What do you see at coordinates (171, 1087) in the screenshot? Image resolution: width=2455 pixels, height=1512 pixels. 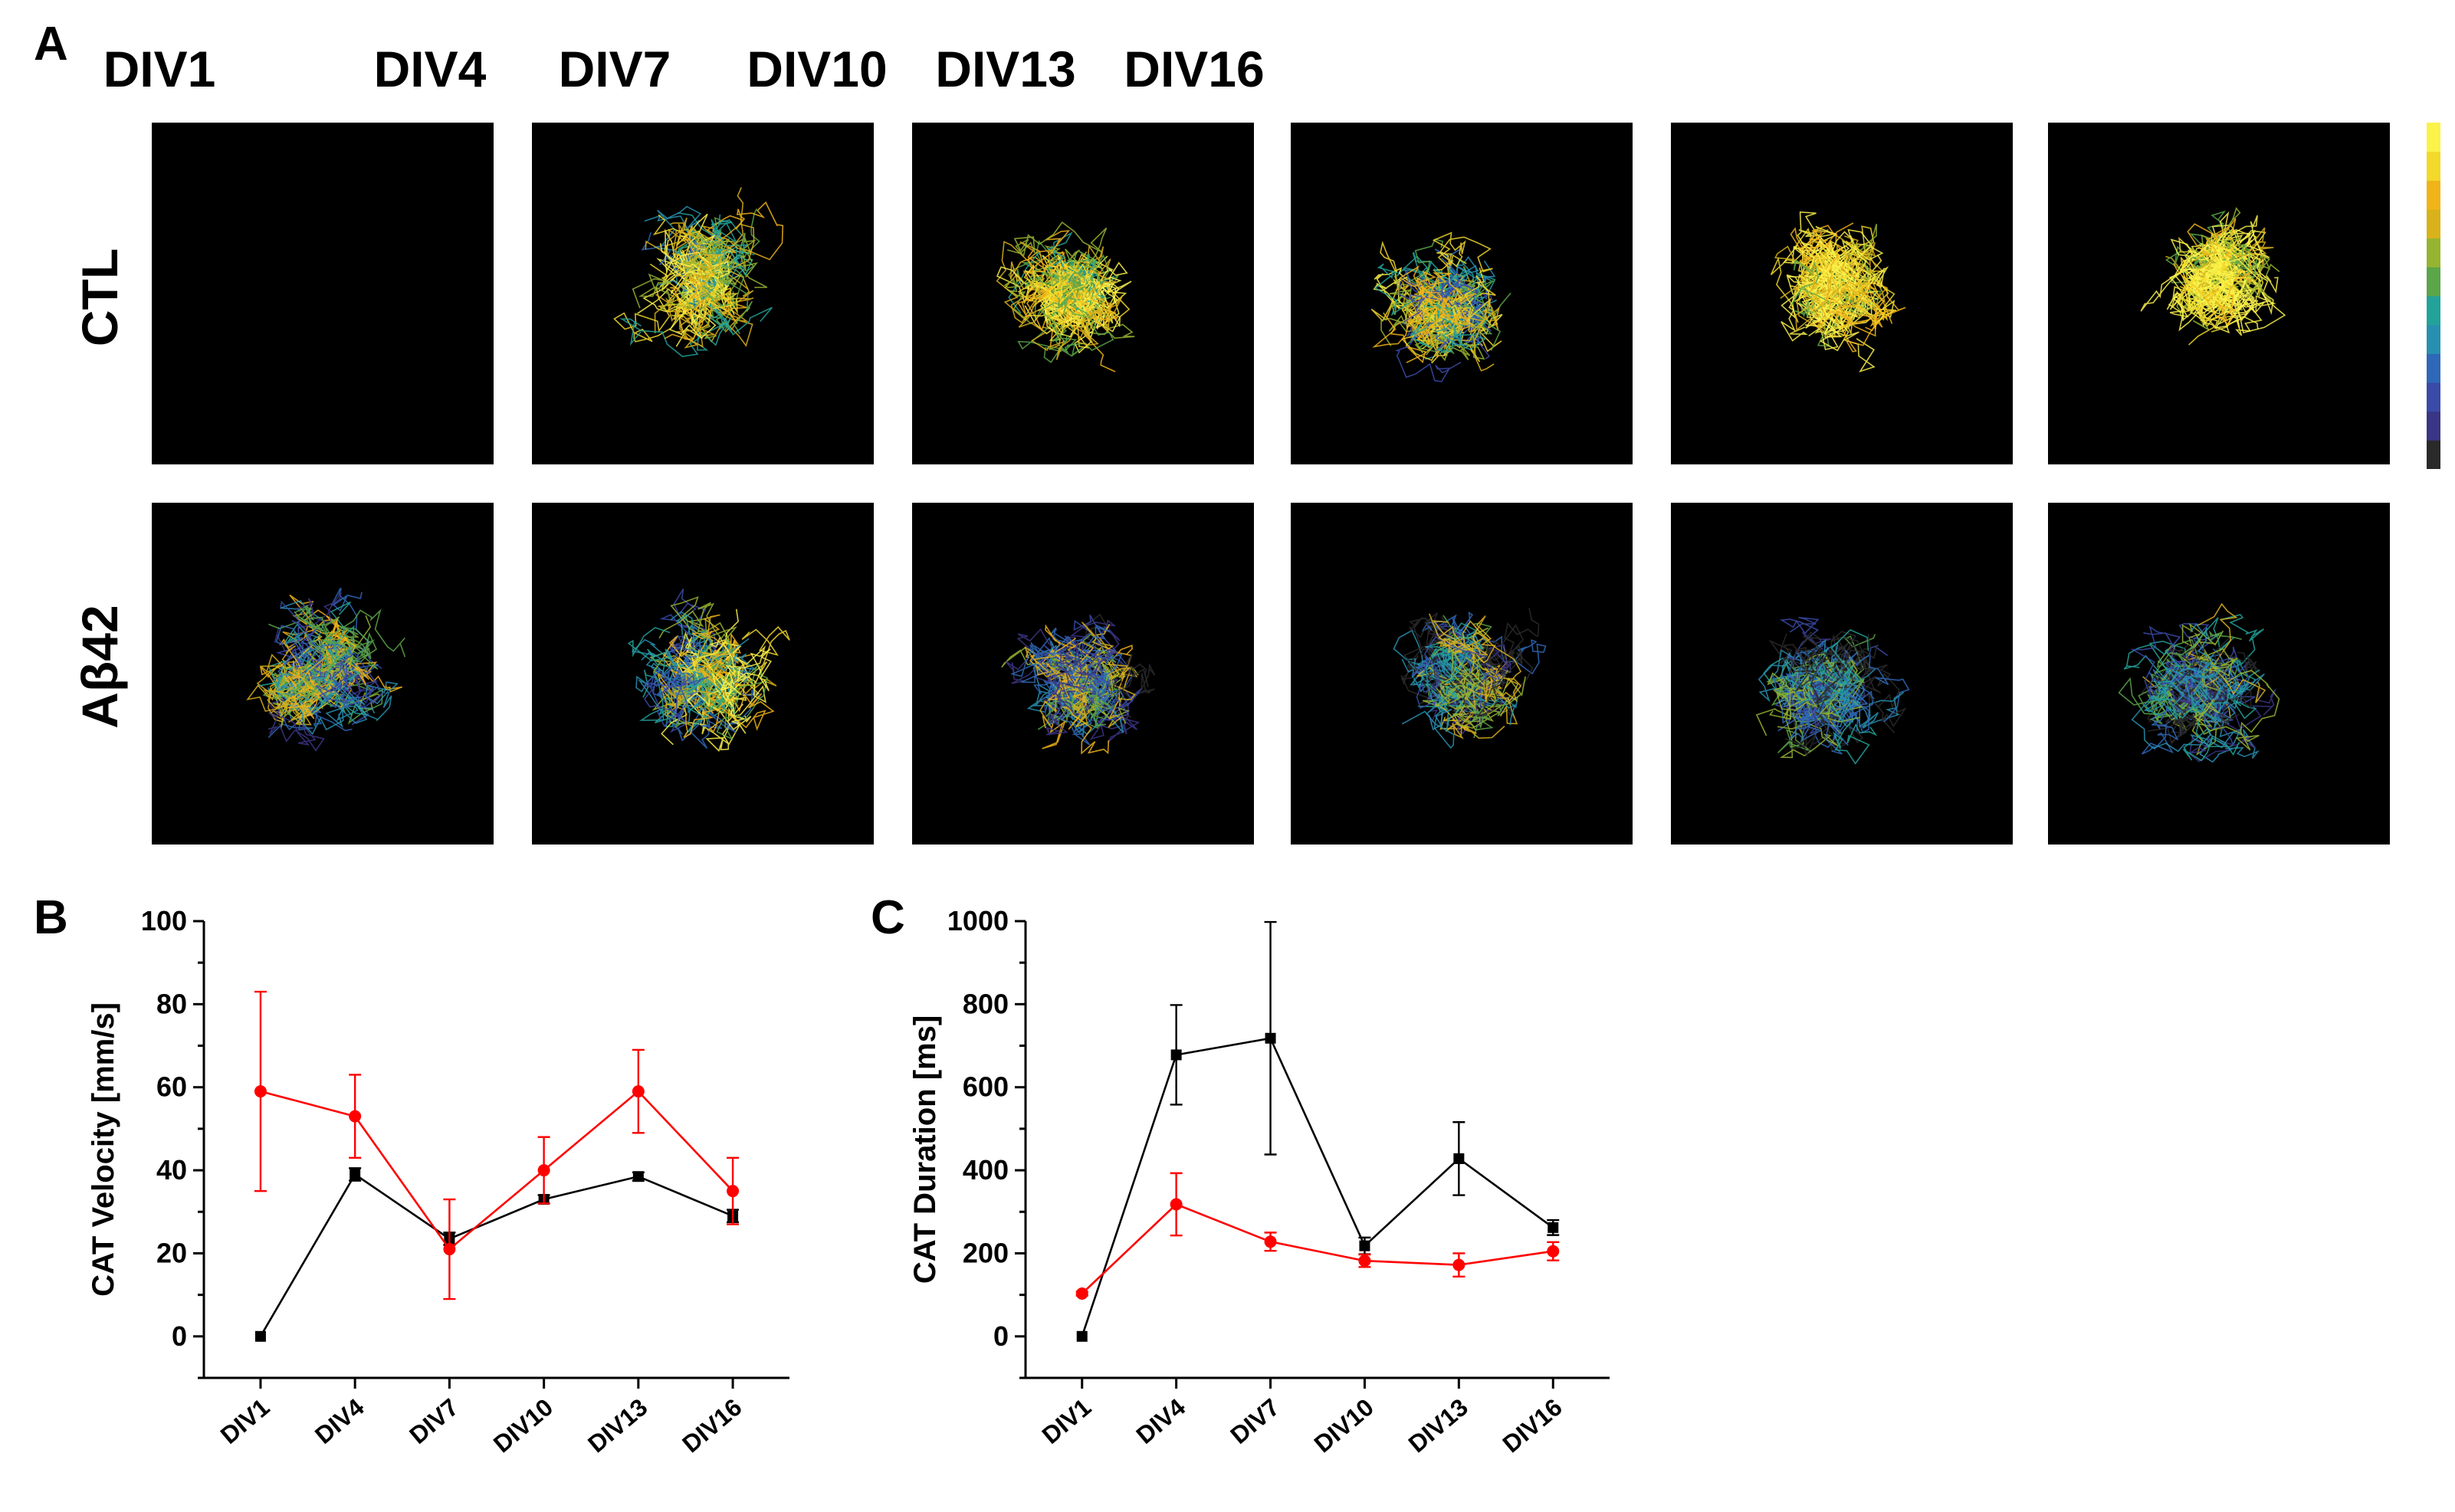 I see `y-tick-label: 60` at bounding box center [171, 1087].